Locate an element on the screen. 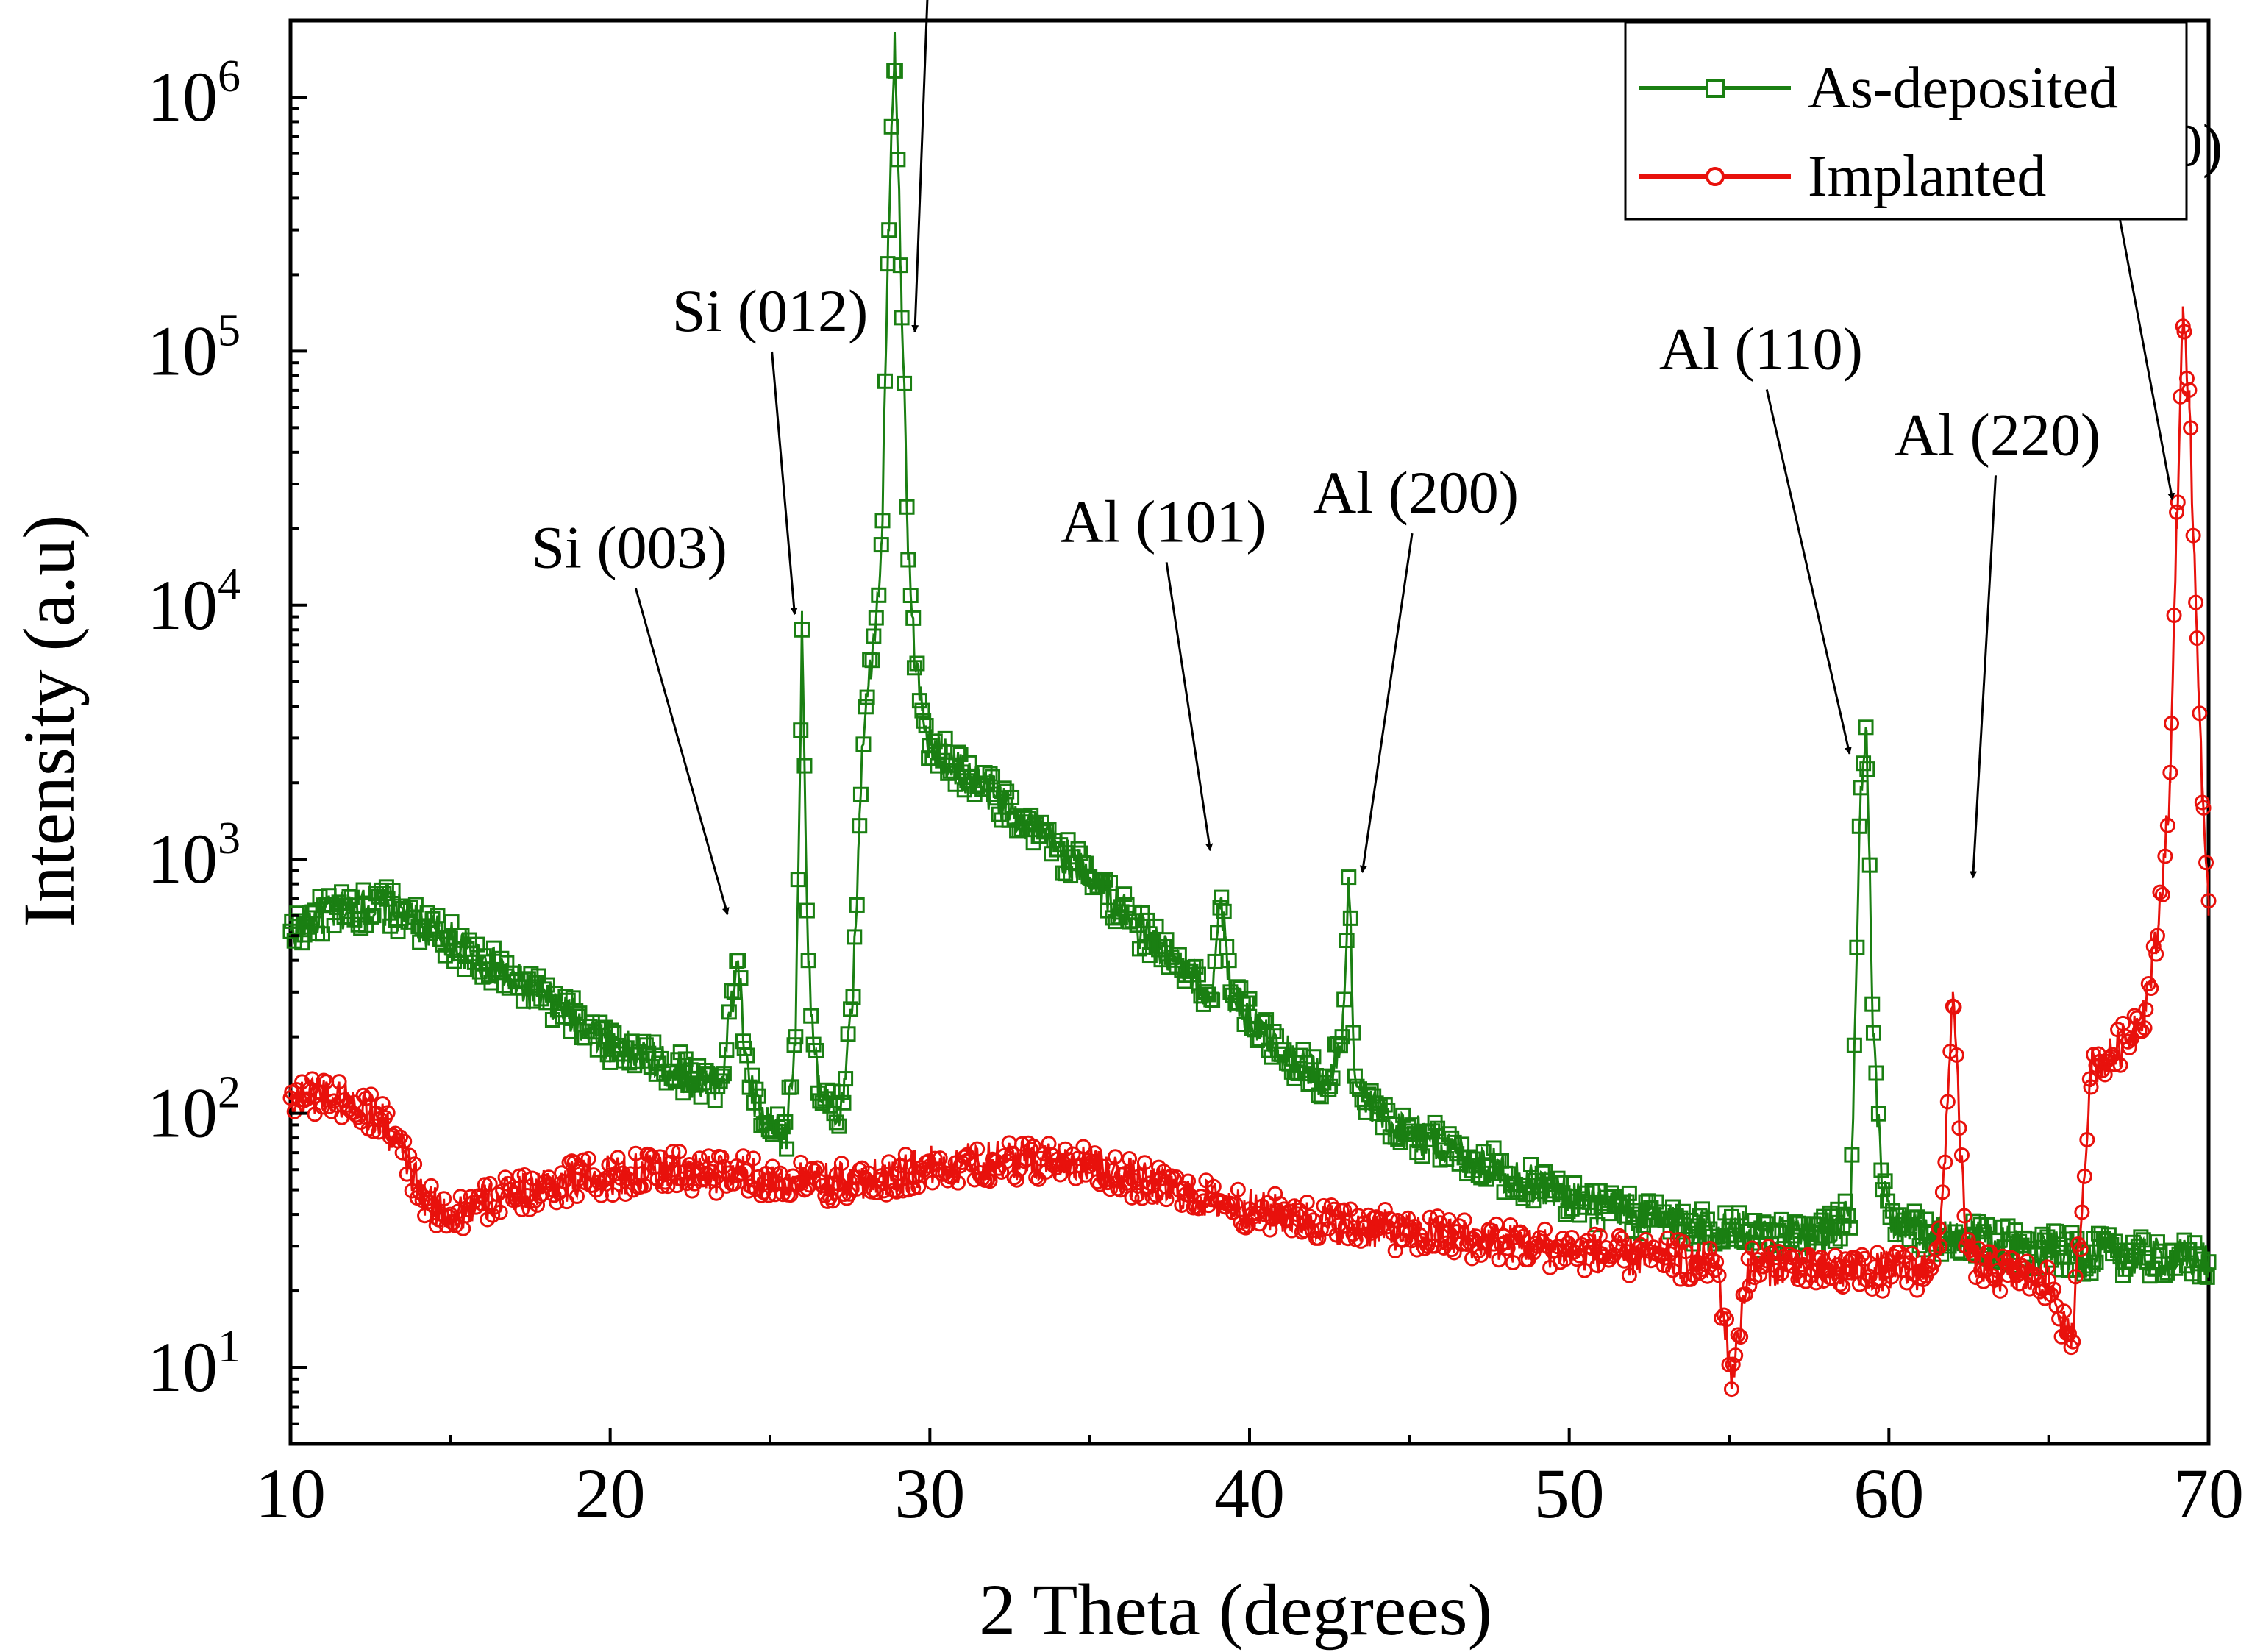  y-axis-title: Intensity (a.u) is located at coordinates (49, 722).